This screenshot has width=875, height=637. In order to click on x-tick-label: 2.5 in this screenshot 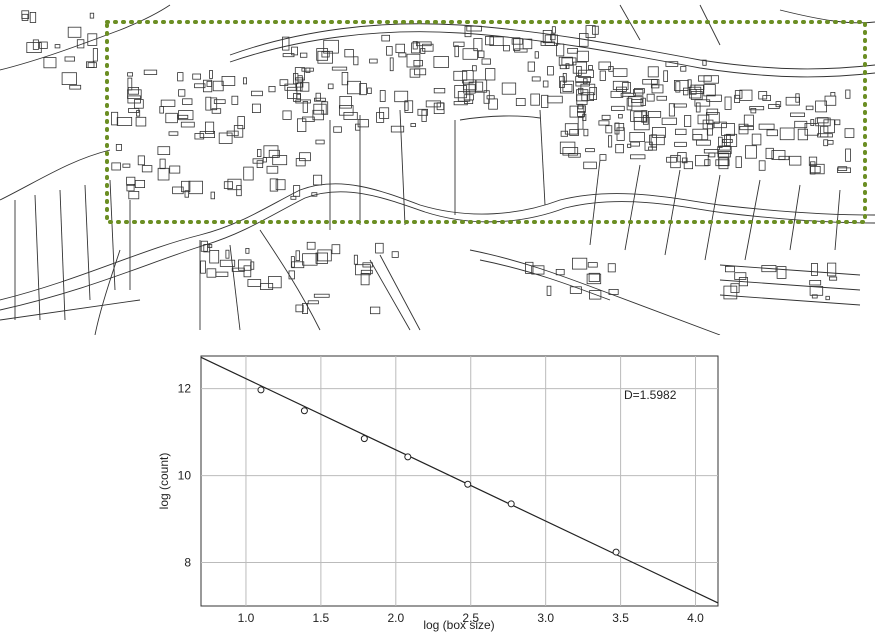, I will do `click(470, 618)`.